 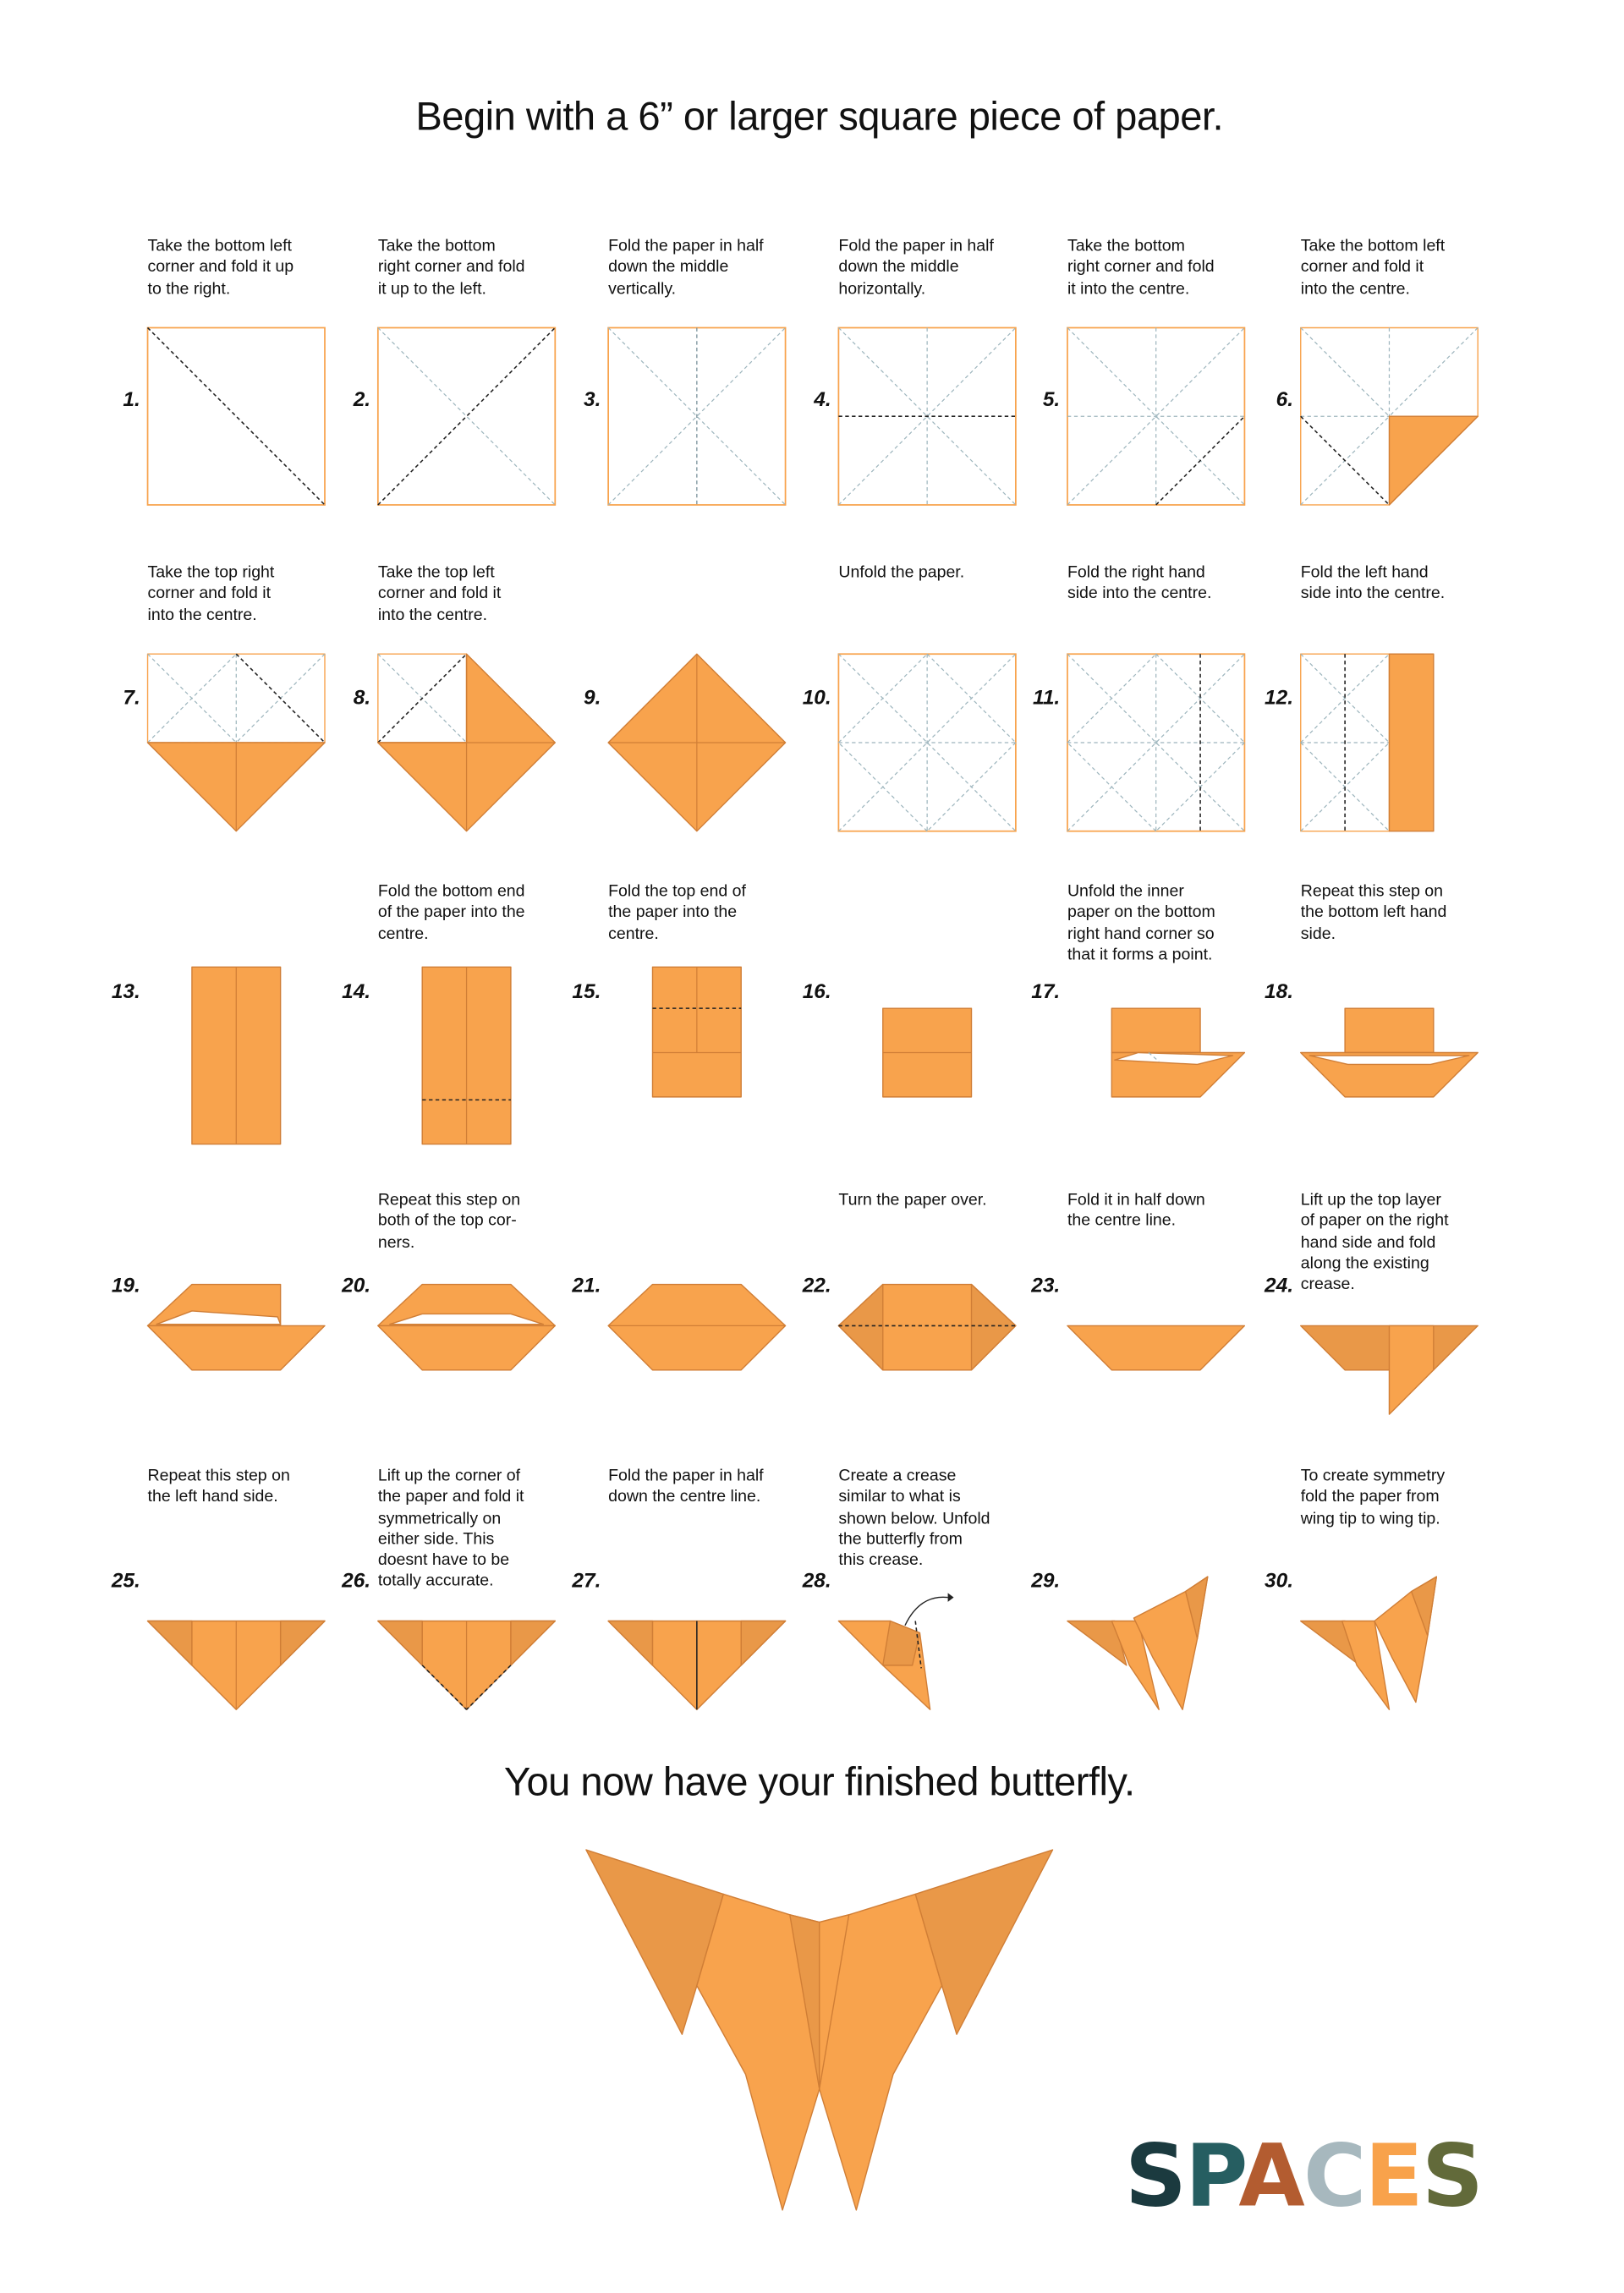 What do you see at coordinates (357, 991) in the screenshot?
I see `step-number: 14.` at bounding box center [357, 991].